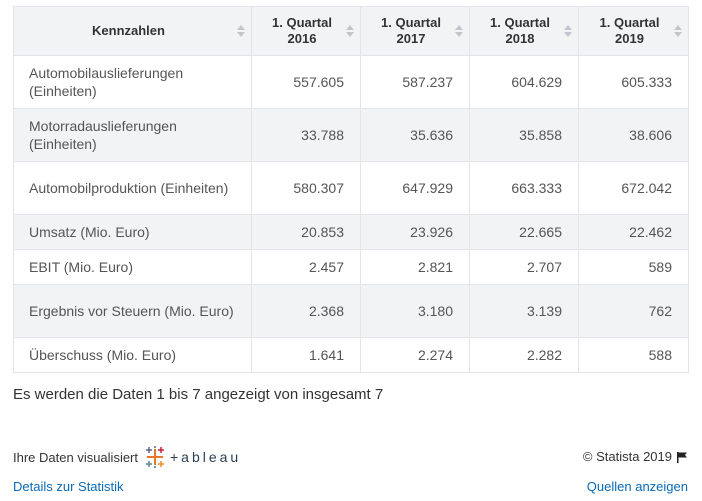 The height and width of the screenshot is (501, 702). I want to click on tableau-attribution: Ihre Daten visualisiert +ableau, so click(127, 457).